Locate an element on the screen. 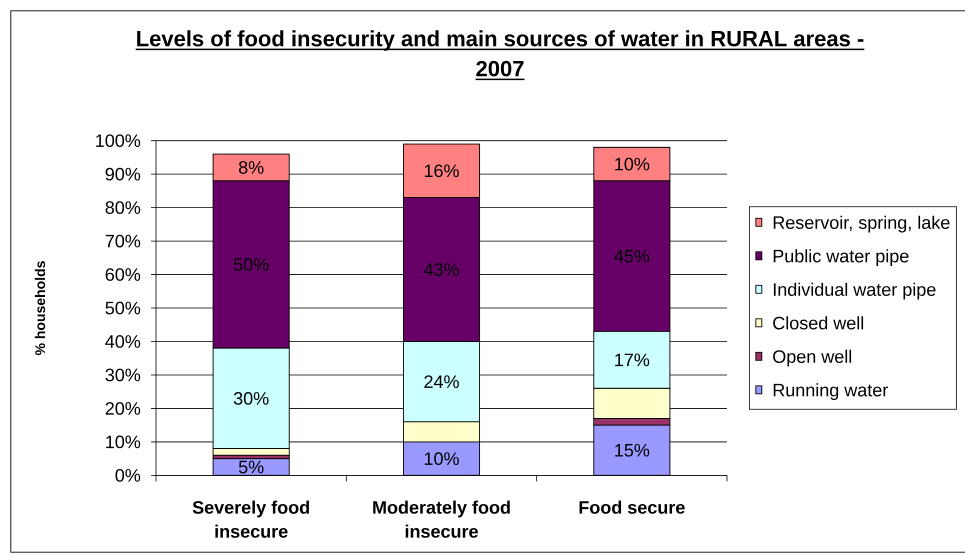  y-tick-label: 40% is located at coordinates (122, 341).